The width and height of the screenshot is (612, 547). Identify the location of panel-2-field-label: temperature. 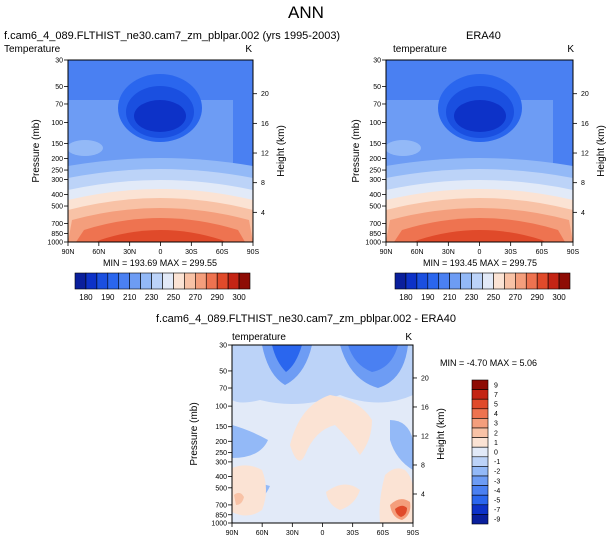
(420, 49).